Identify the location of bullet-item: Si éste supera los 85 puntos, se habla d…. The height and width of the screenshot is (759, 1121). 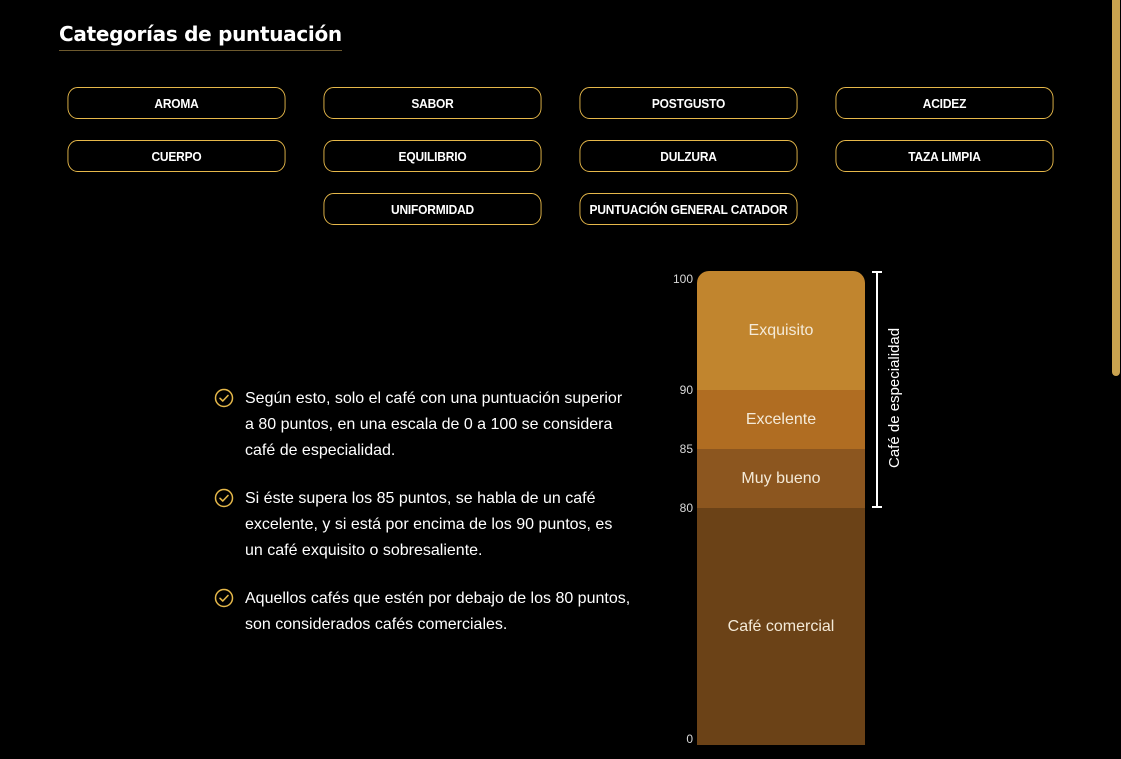
(424, 525).